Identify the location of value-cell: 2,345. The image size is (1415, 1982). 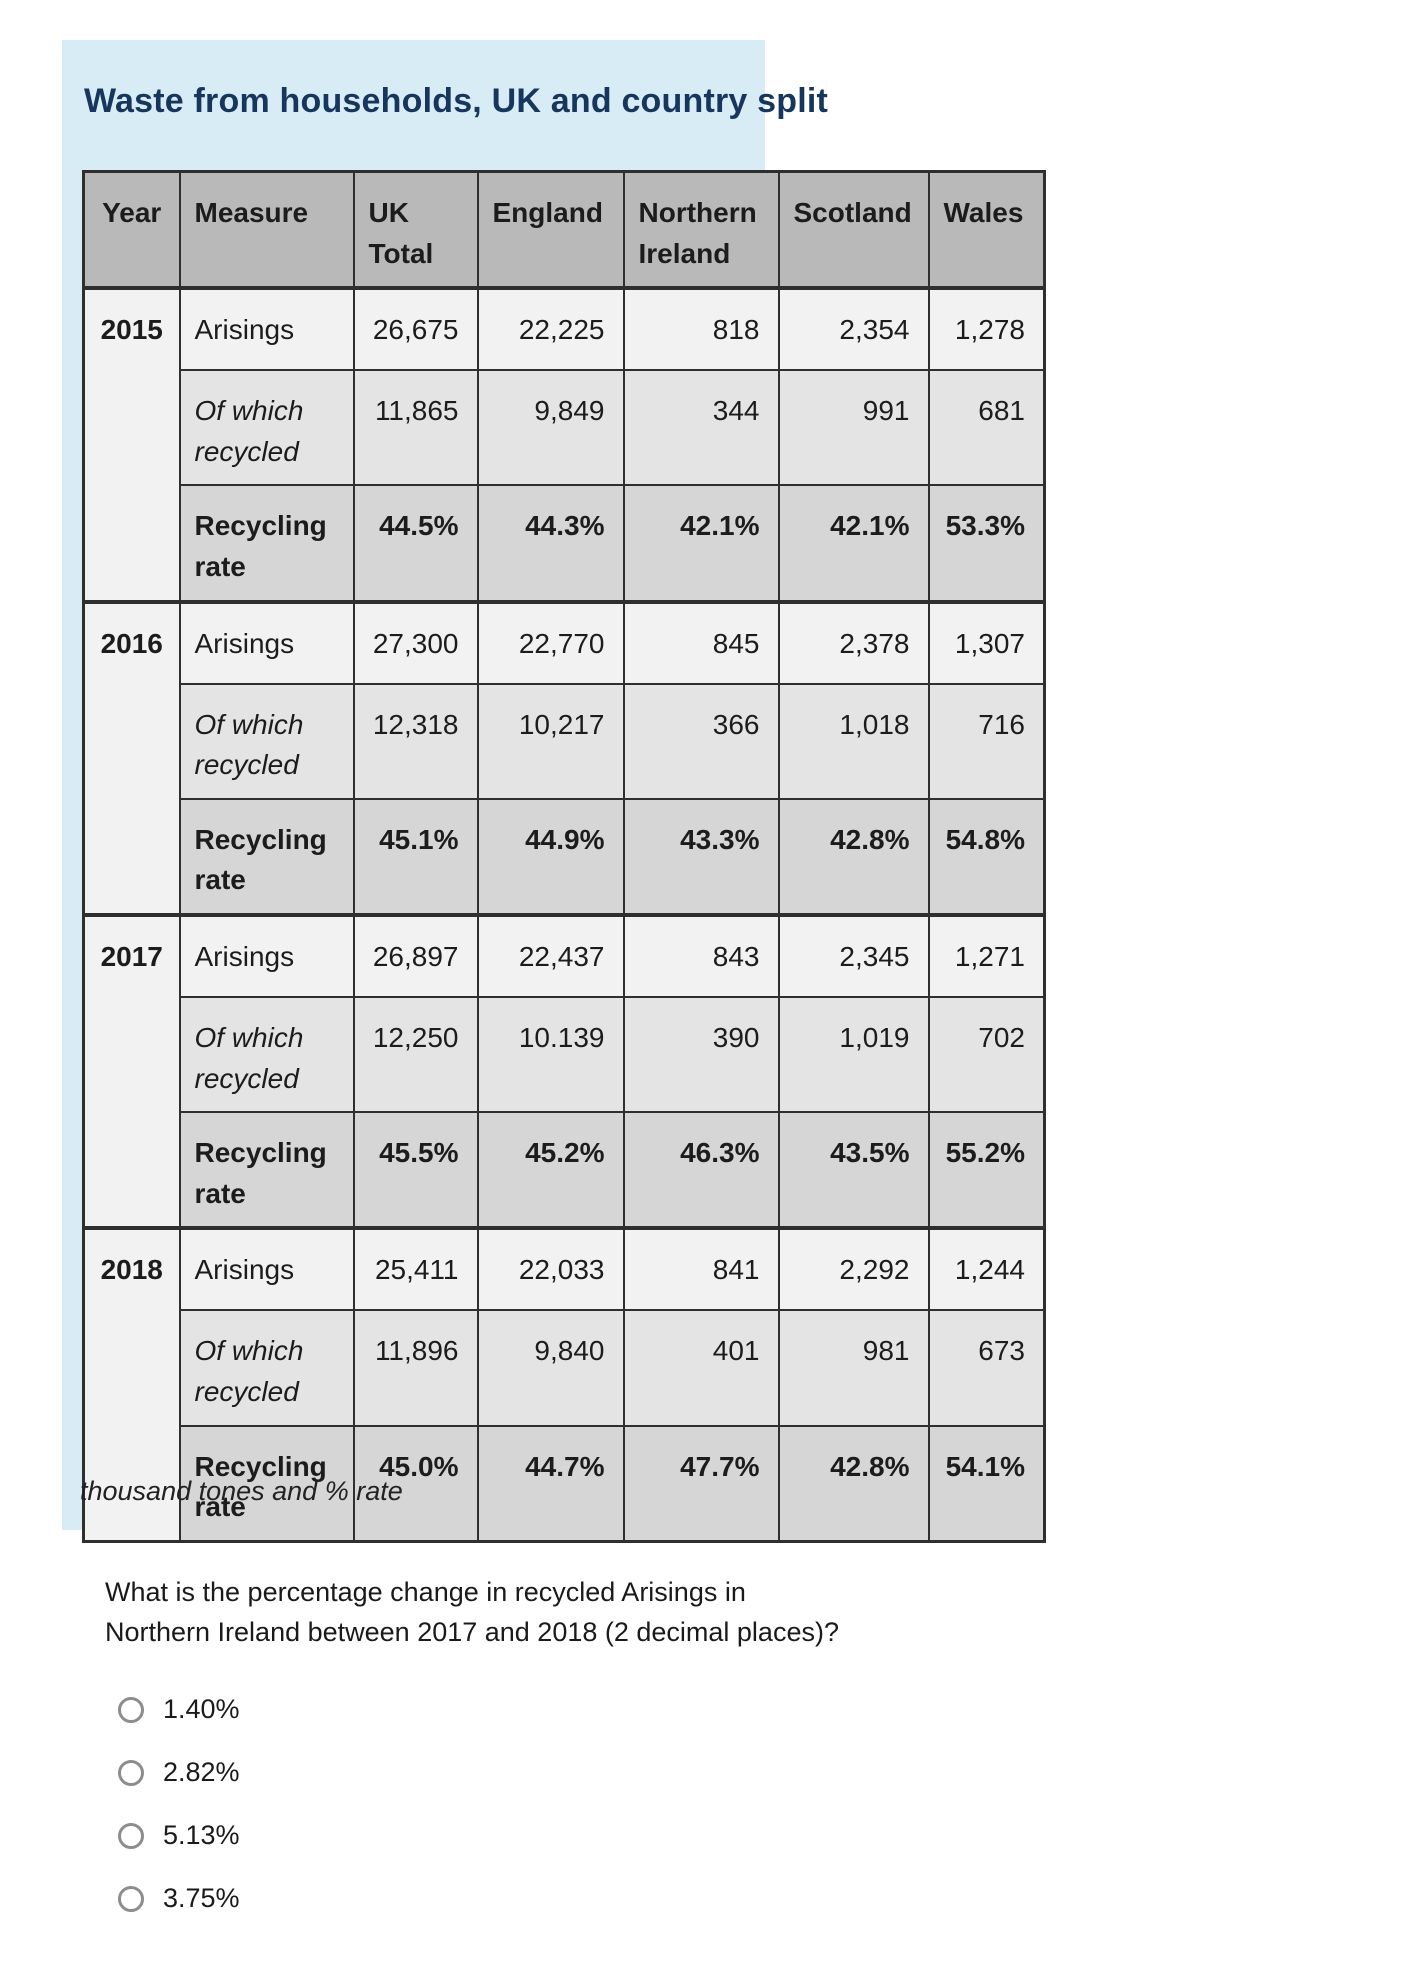
(853, 955).